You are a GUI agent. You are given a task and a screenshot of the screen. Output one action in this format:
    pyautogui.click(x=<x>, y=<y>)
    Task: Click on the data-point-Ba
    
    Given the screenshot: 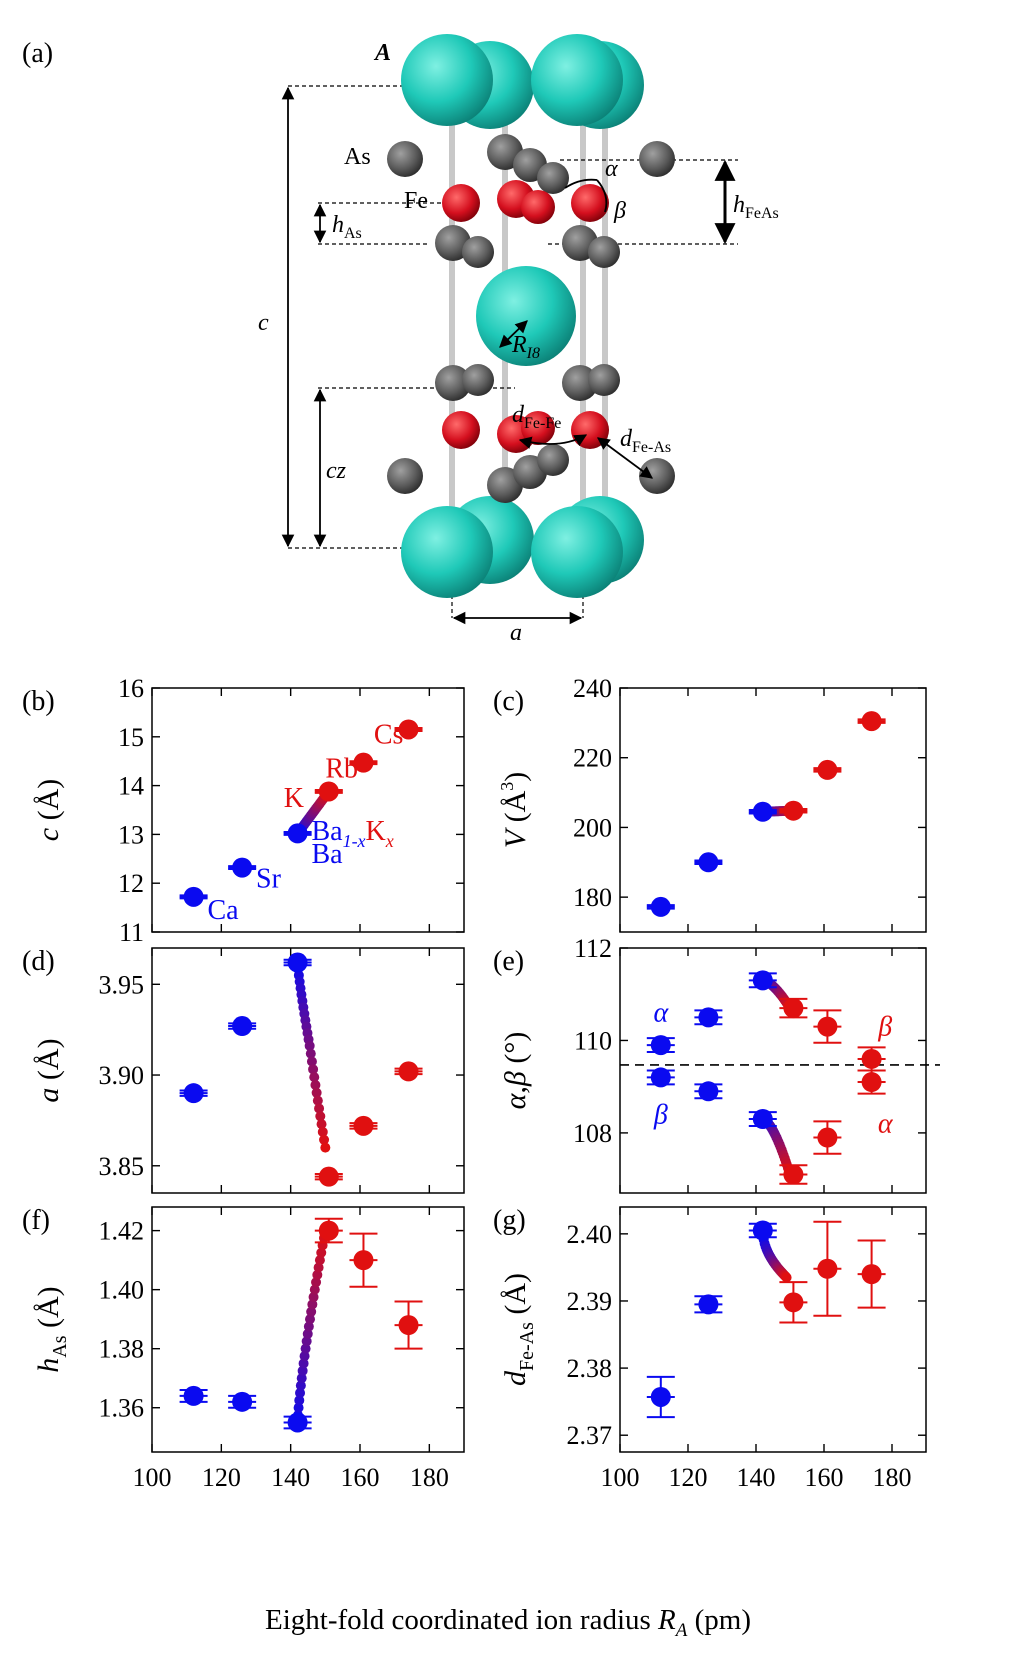 What is the action you would take?
    pyautogui.click(x=297, y=833)
    